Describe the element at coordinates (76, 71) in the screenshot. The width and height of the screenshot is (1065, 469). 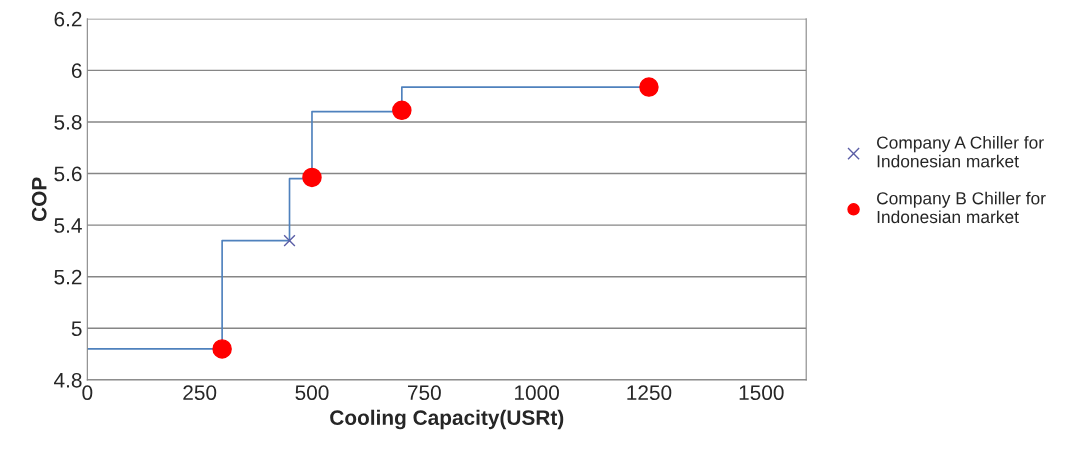
I see `y-tick-label: 6` at that location.